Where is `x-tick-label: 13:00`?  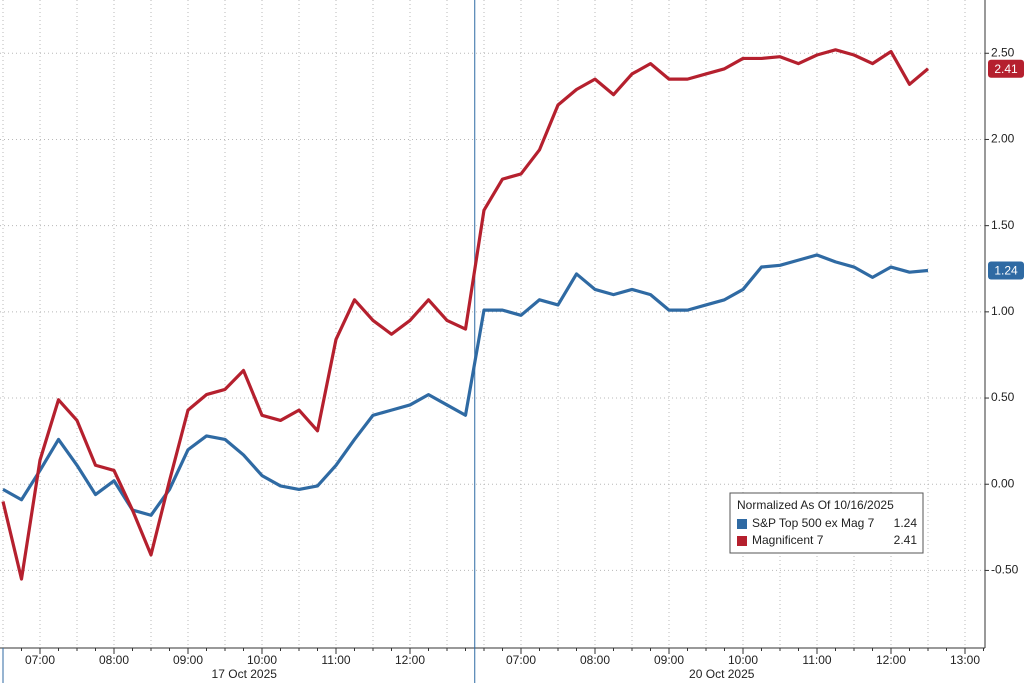
x-tick-label: 13:00 is located at coordinates (965, 660).